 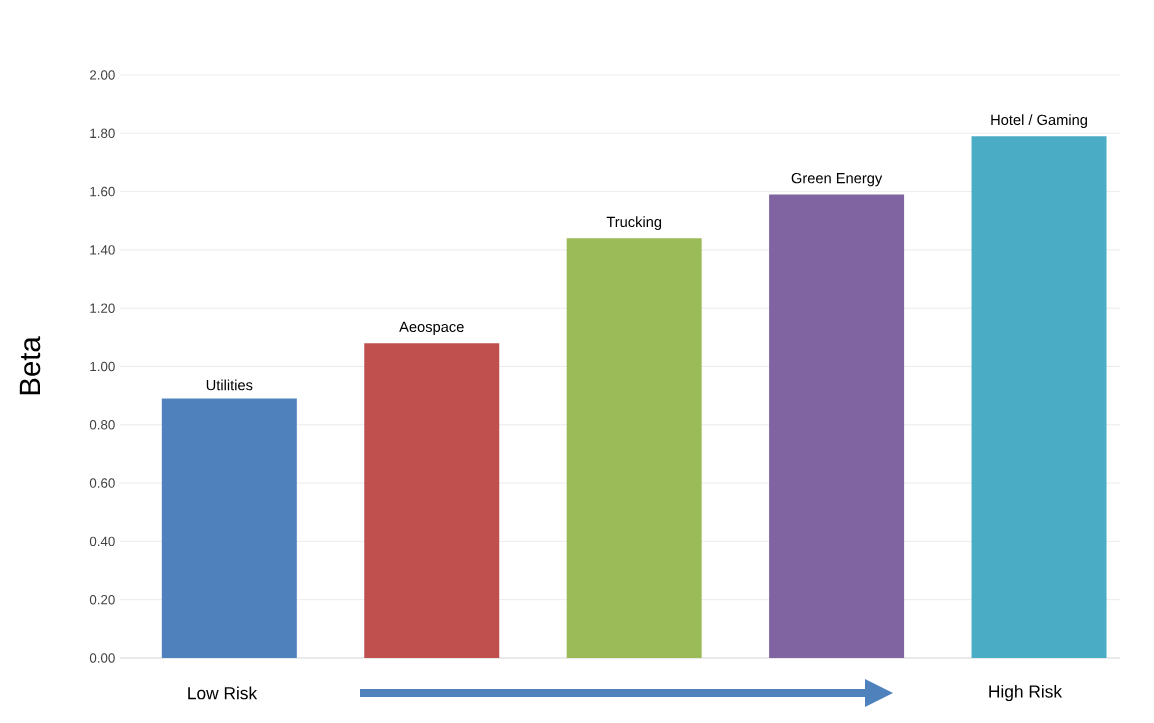 I want to click on y-tick-label: 2.00, so click(x=102, y=75).